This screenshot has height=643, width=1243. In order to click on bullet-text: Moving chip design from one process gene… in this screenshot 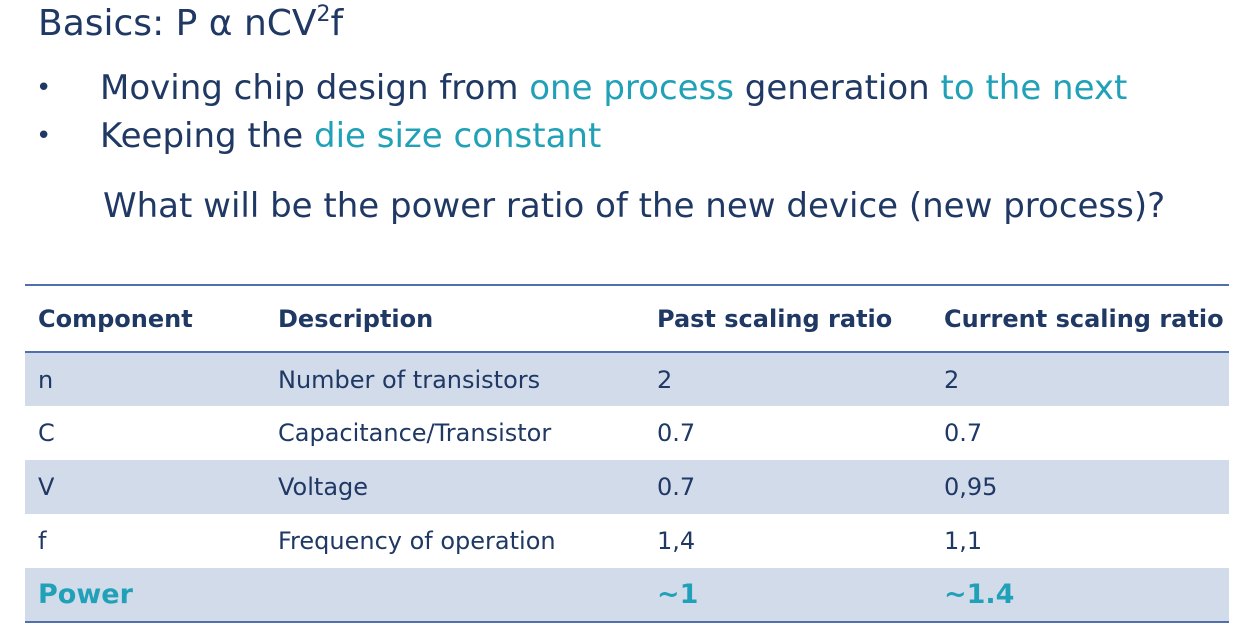, I will do `click(613, 88)`.